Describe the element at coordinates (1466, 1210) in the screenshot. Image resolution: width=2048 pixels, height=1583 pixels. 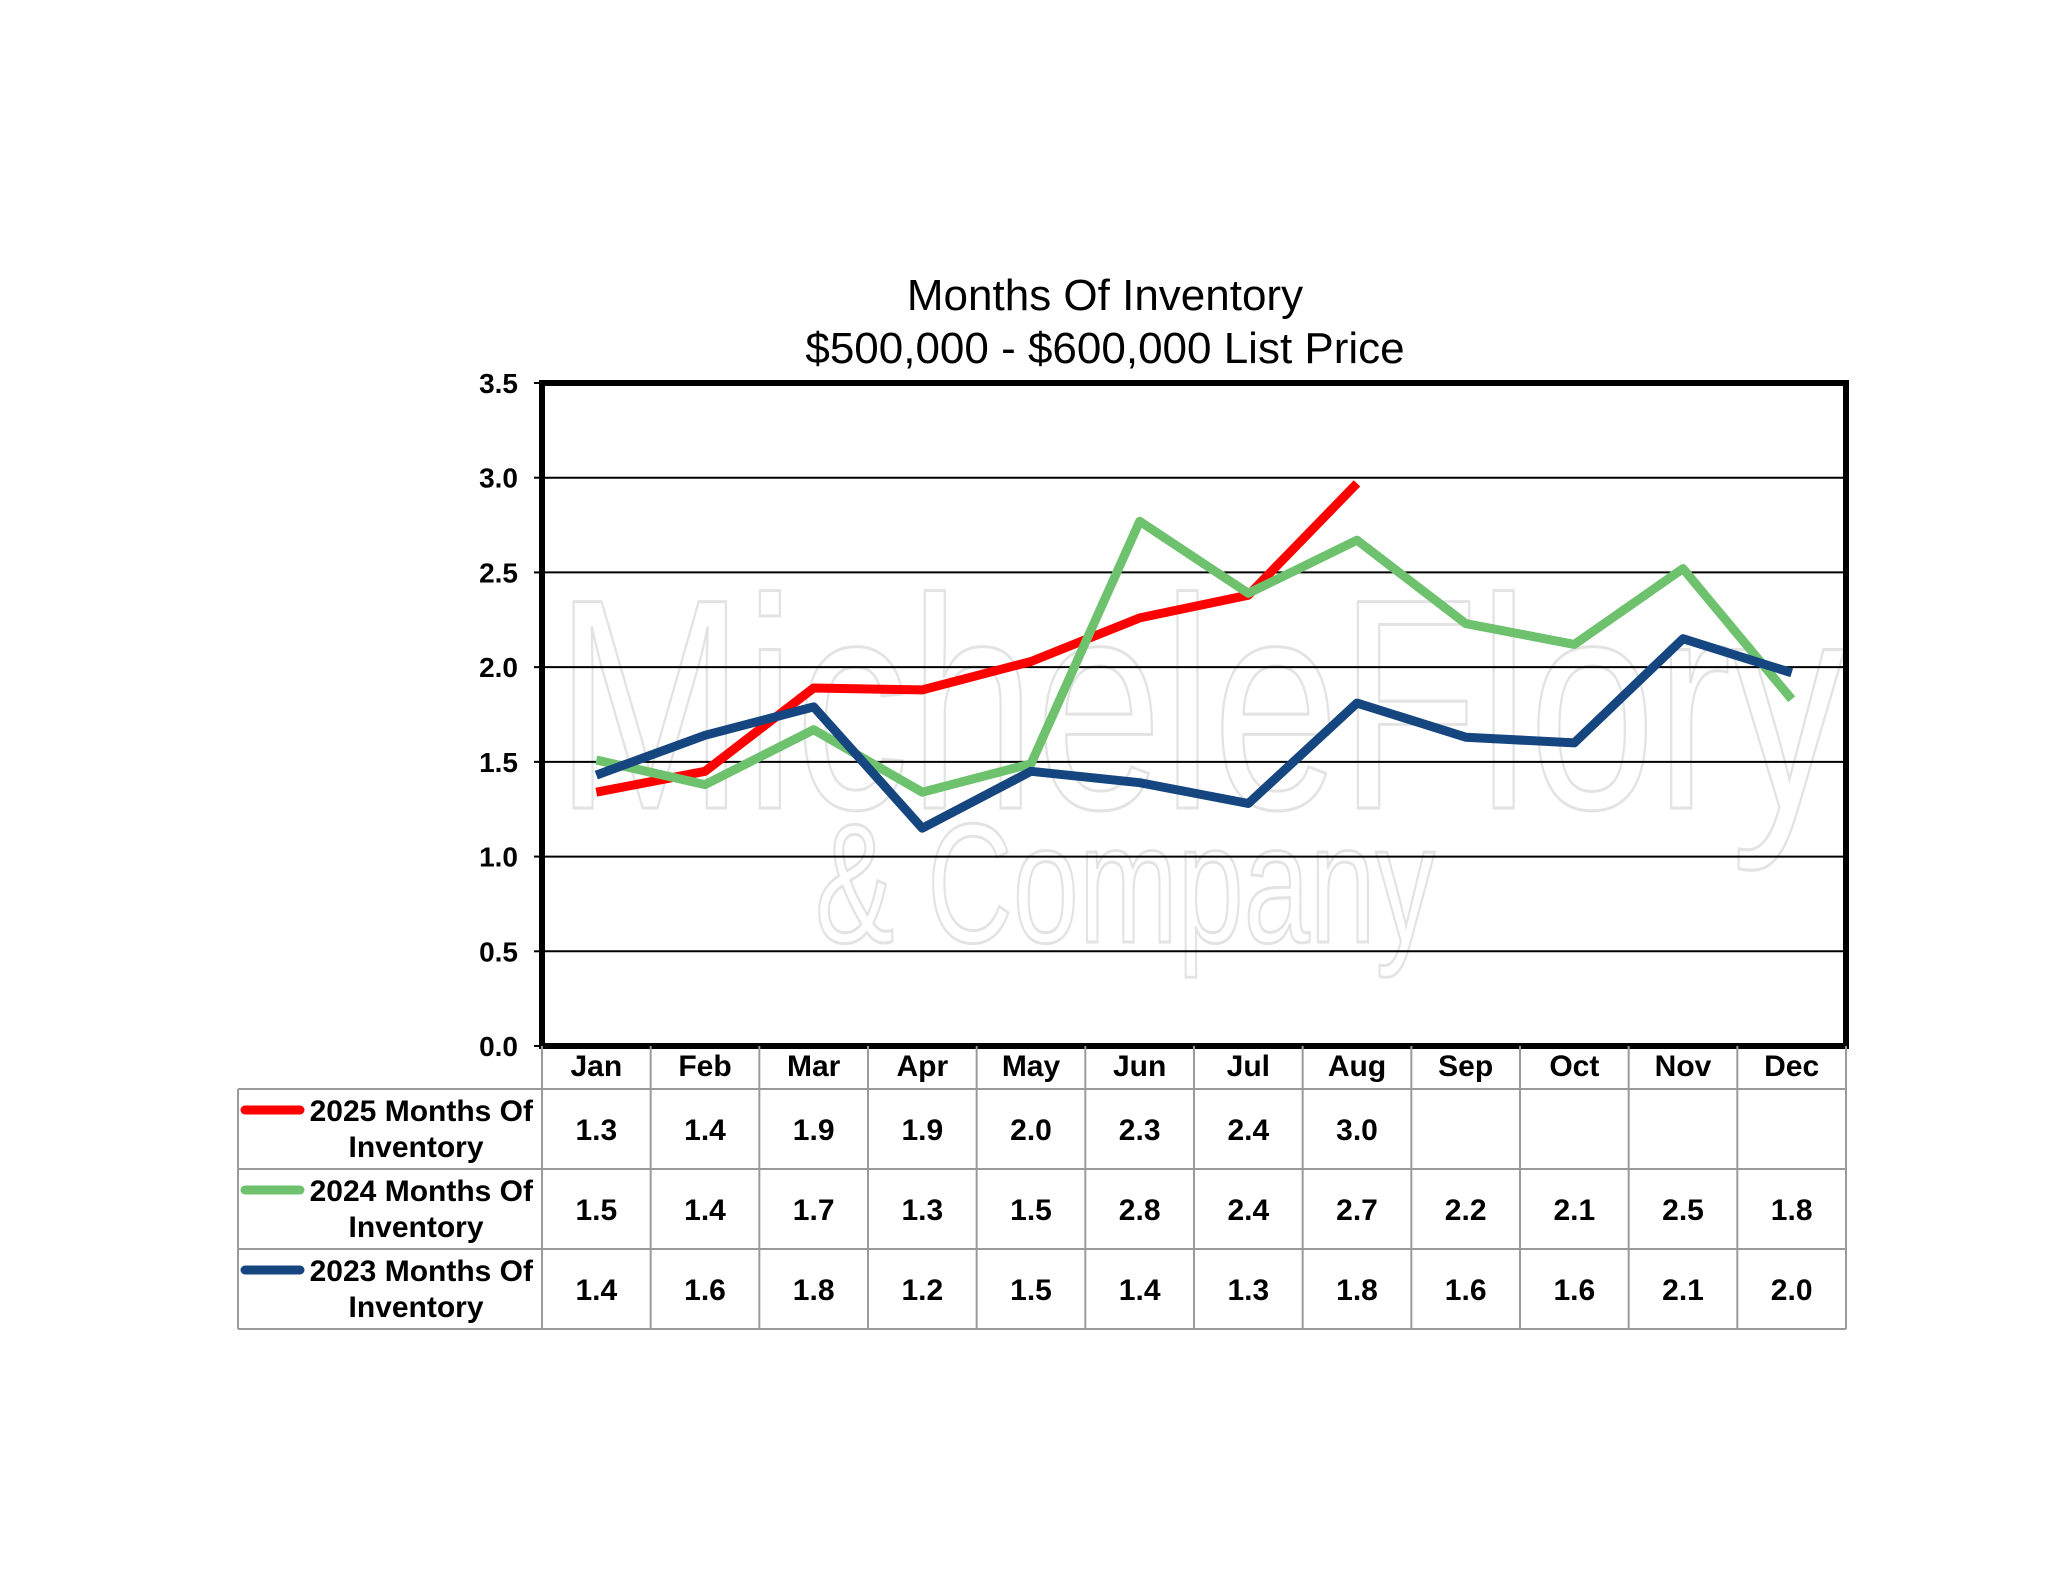
I see `table-cell-value: 2.2` at that location.